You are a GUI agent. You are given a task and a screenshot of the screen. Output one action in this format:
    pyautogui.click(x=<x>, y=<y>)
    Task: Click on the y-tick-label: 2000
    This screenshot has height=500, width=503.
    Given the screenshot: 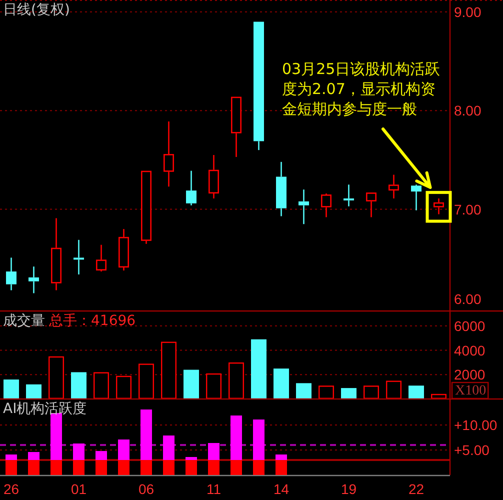 What is the action you would take?
    pyautogui.click(x=470, y=374)
    